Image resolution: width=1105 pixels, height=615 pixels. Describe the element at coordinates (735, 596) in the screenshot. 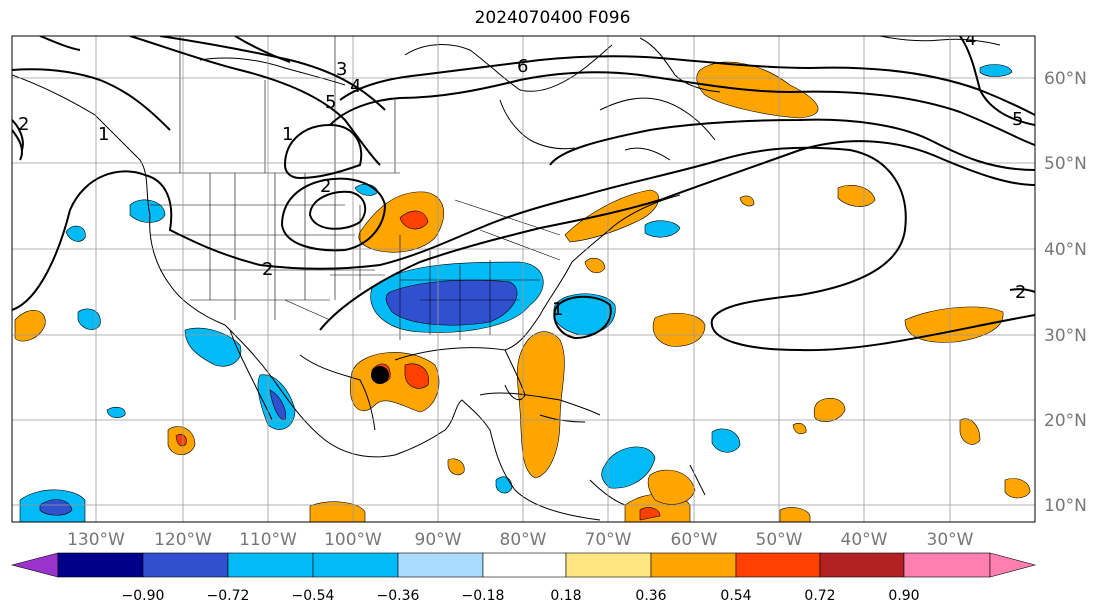

I see `colorbar-tick-label: 0.54` at that location.